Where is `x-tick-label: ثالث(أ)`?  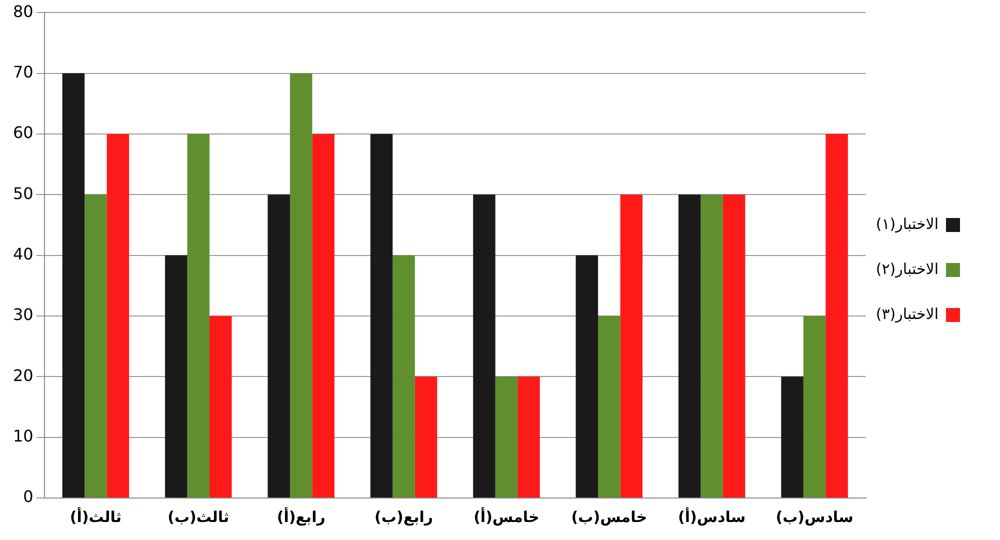
x-tick-label: ثالث(أ) is located at coordinates (96, 516).